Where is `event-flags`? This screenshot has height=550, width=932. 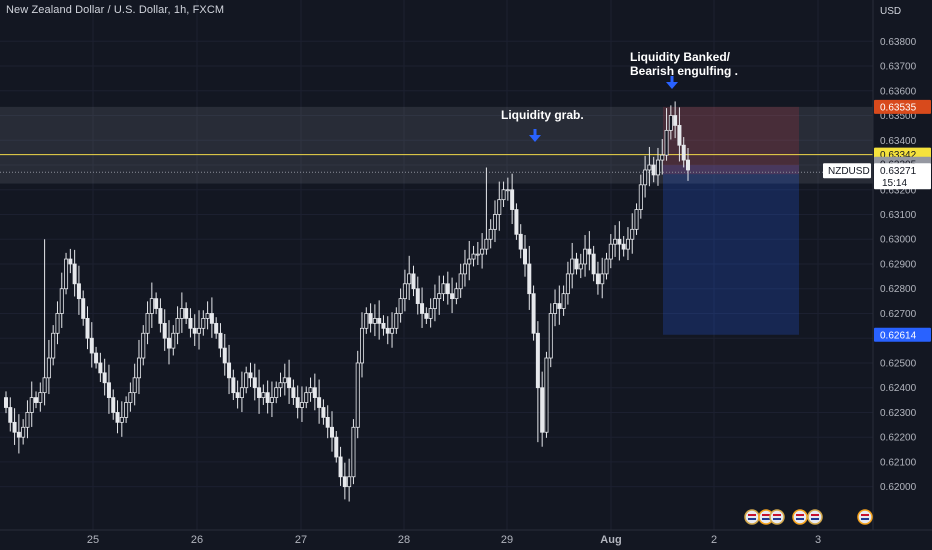 event-flags is located at coordinates (808, 517).